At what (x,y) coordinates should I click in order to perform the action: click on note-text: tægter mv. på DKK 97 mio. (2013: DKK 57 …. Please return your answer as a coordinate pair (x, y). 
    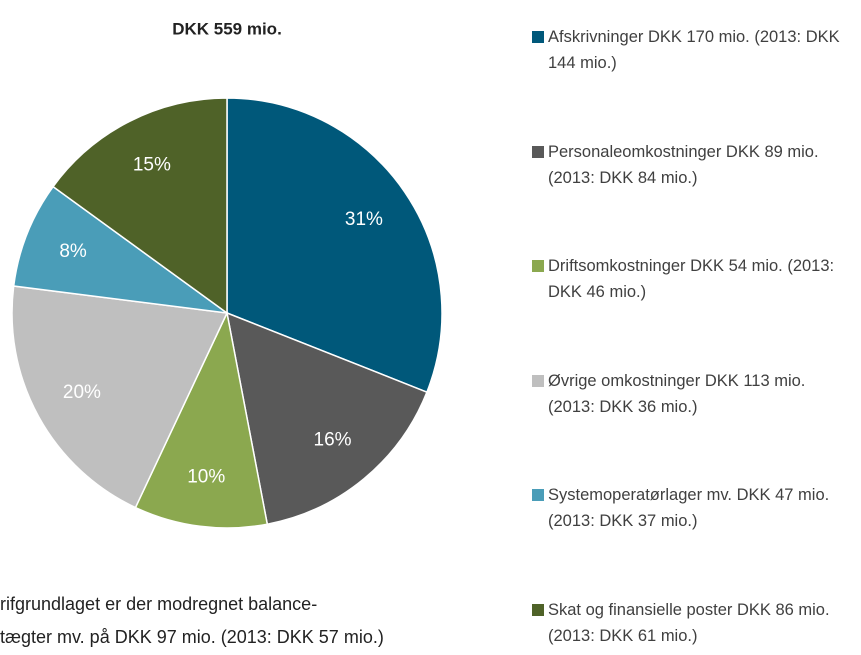
    Looking at the image, I should click on (192, 637).